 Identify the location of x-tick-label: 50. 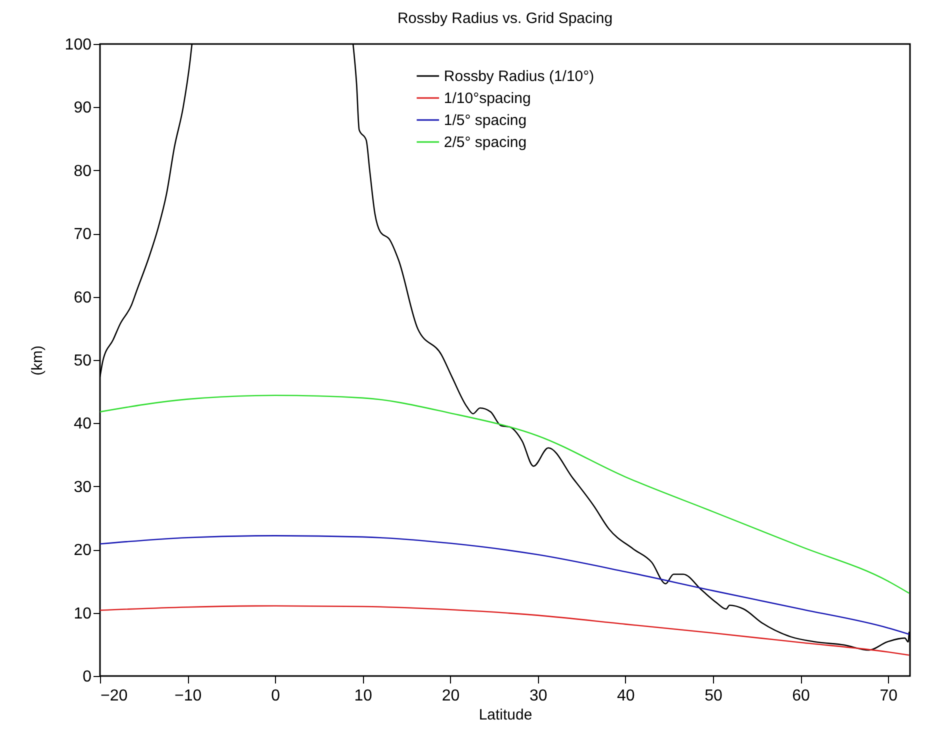
(713, 696).